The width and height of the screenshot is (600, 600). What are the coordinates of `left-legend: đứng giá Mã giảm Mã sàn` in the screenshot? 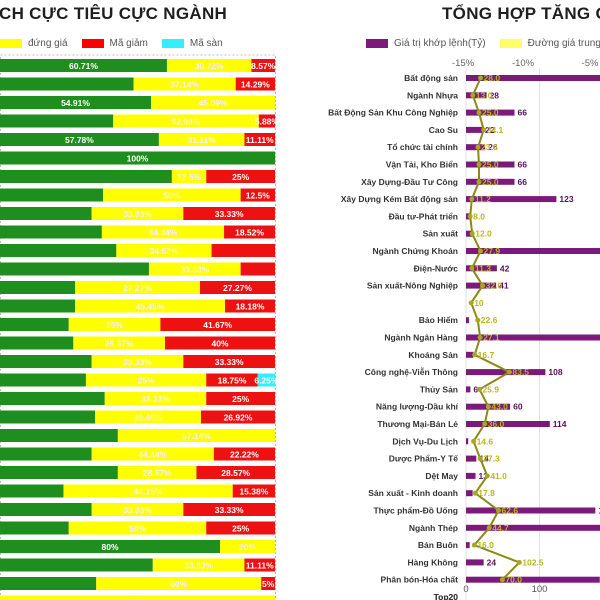 It's located at (118, 43).